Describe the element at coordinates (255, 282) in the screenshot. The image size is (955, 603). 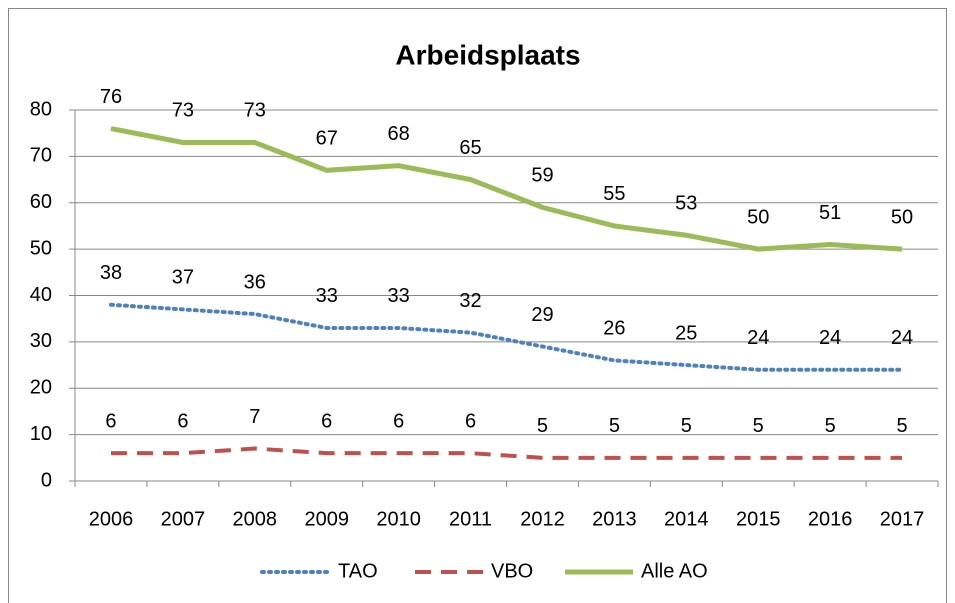
I see `data-label: 36` at that location.